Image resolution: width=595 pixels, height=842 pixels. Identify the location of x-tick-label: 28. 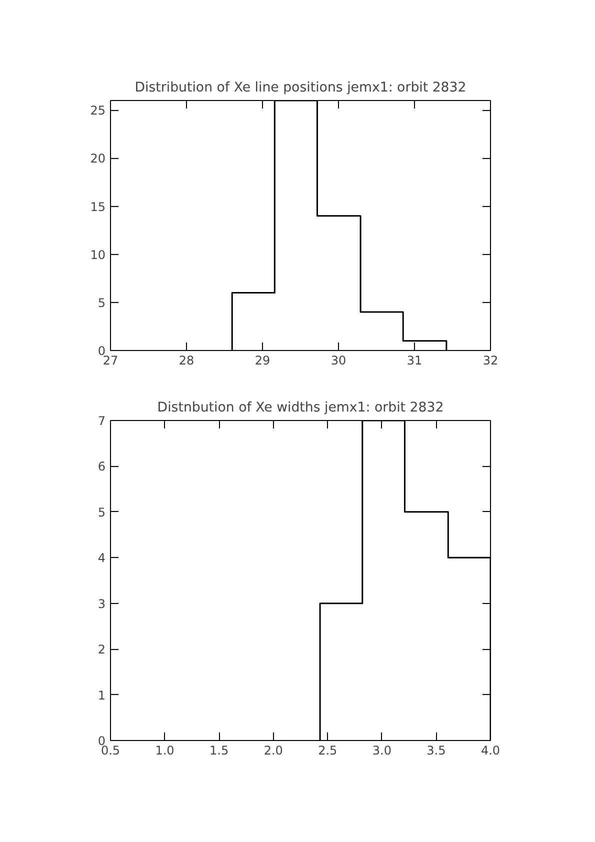
(186, 361).